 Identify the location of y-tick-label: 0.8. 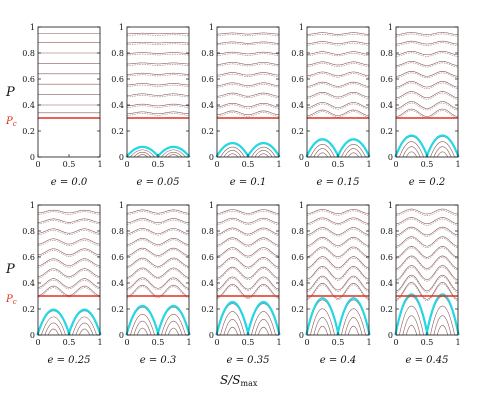
(386, 53).